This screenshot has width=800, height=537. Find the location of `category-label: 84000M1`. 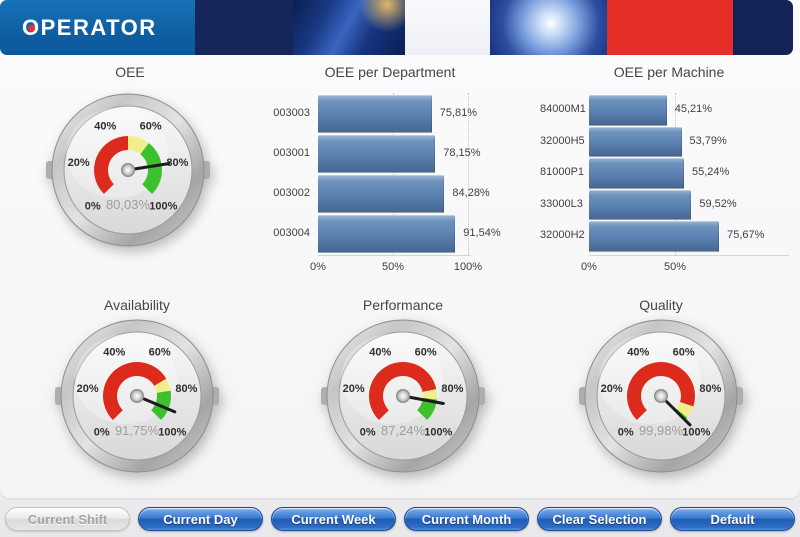

category-label: 84000M1 is located at coordinates (563, 109).